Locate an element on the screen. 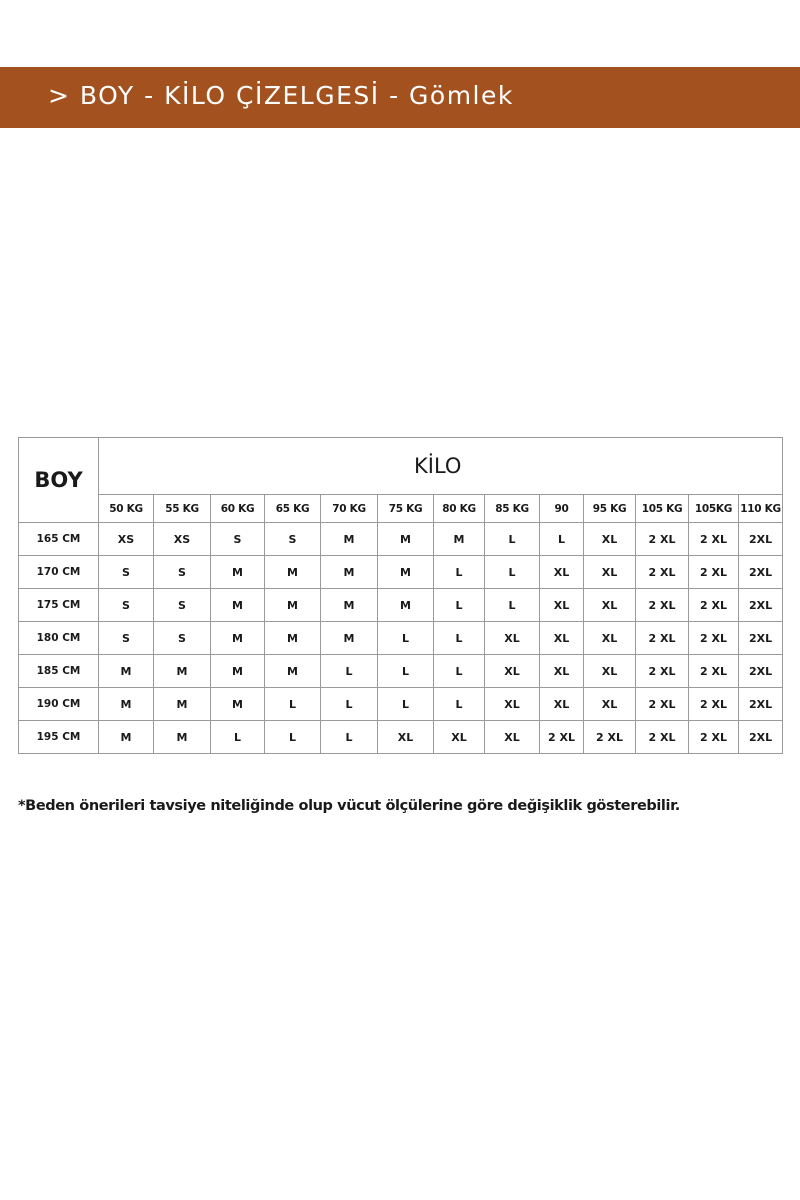  weight-column-header: 95 KG is located at coordinates (609, 508).